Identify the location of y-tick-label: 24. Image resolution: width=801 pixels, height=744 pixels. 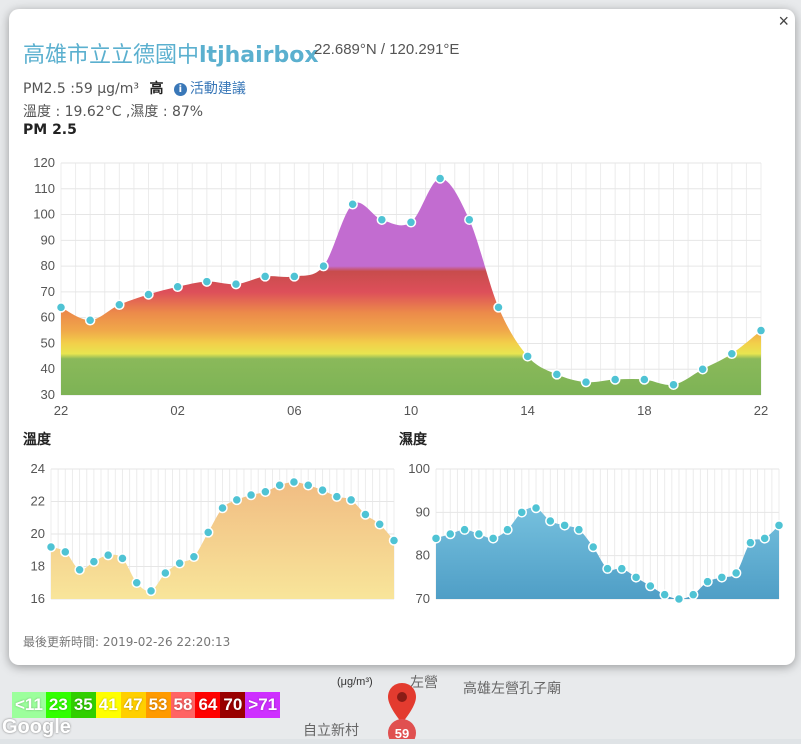
(38, 468).